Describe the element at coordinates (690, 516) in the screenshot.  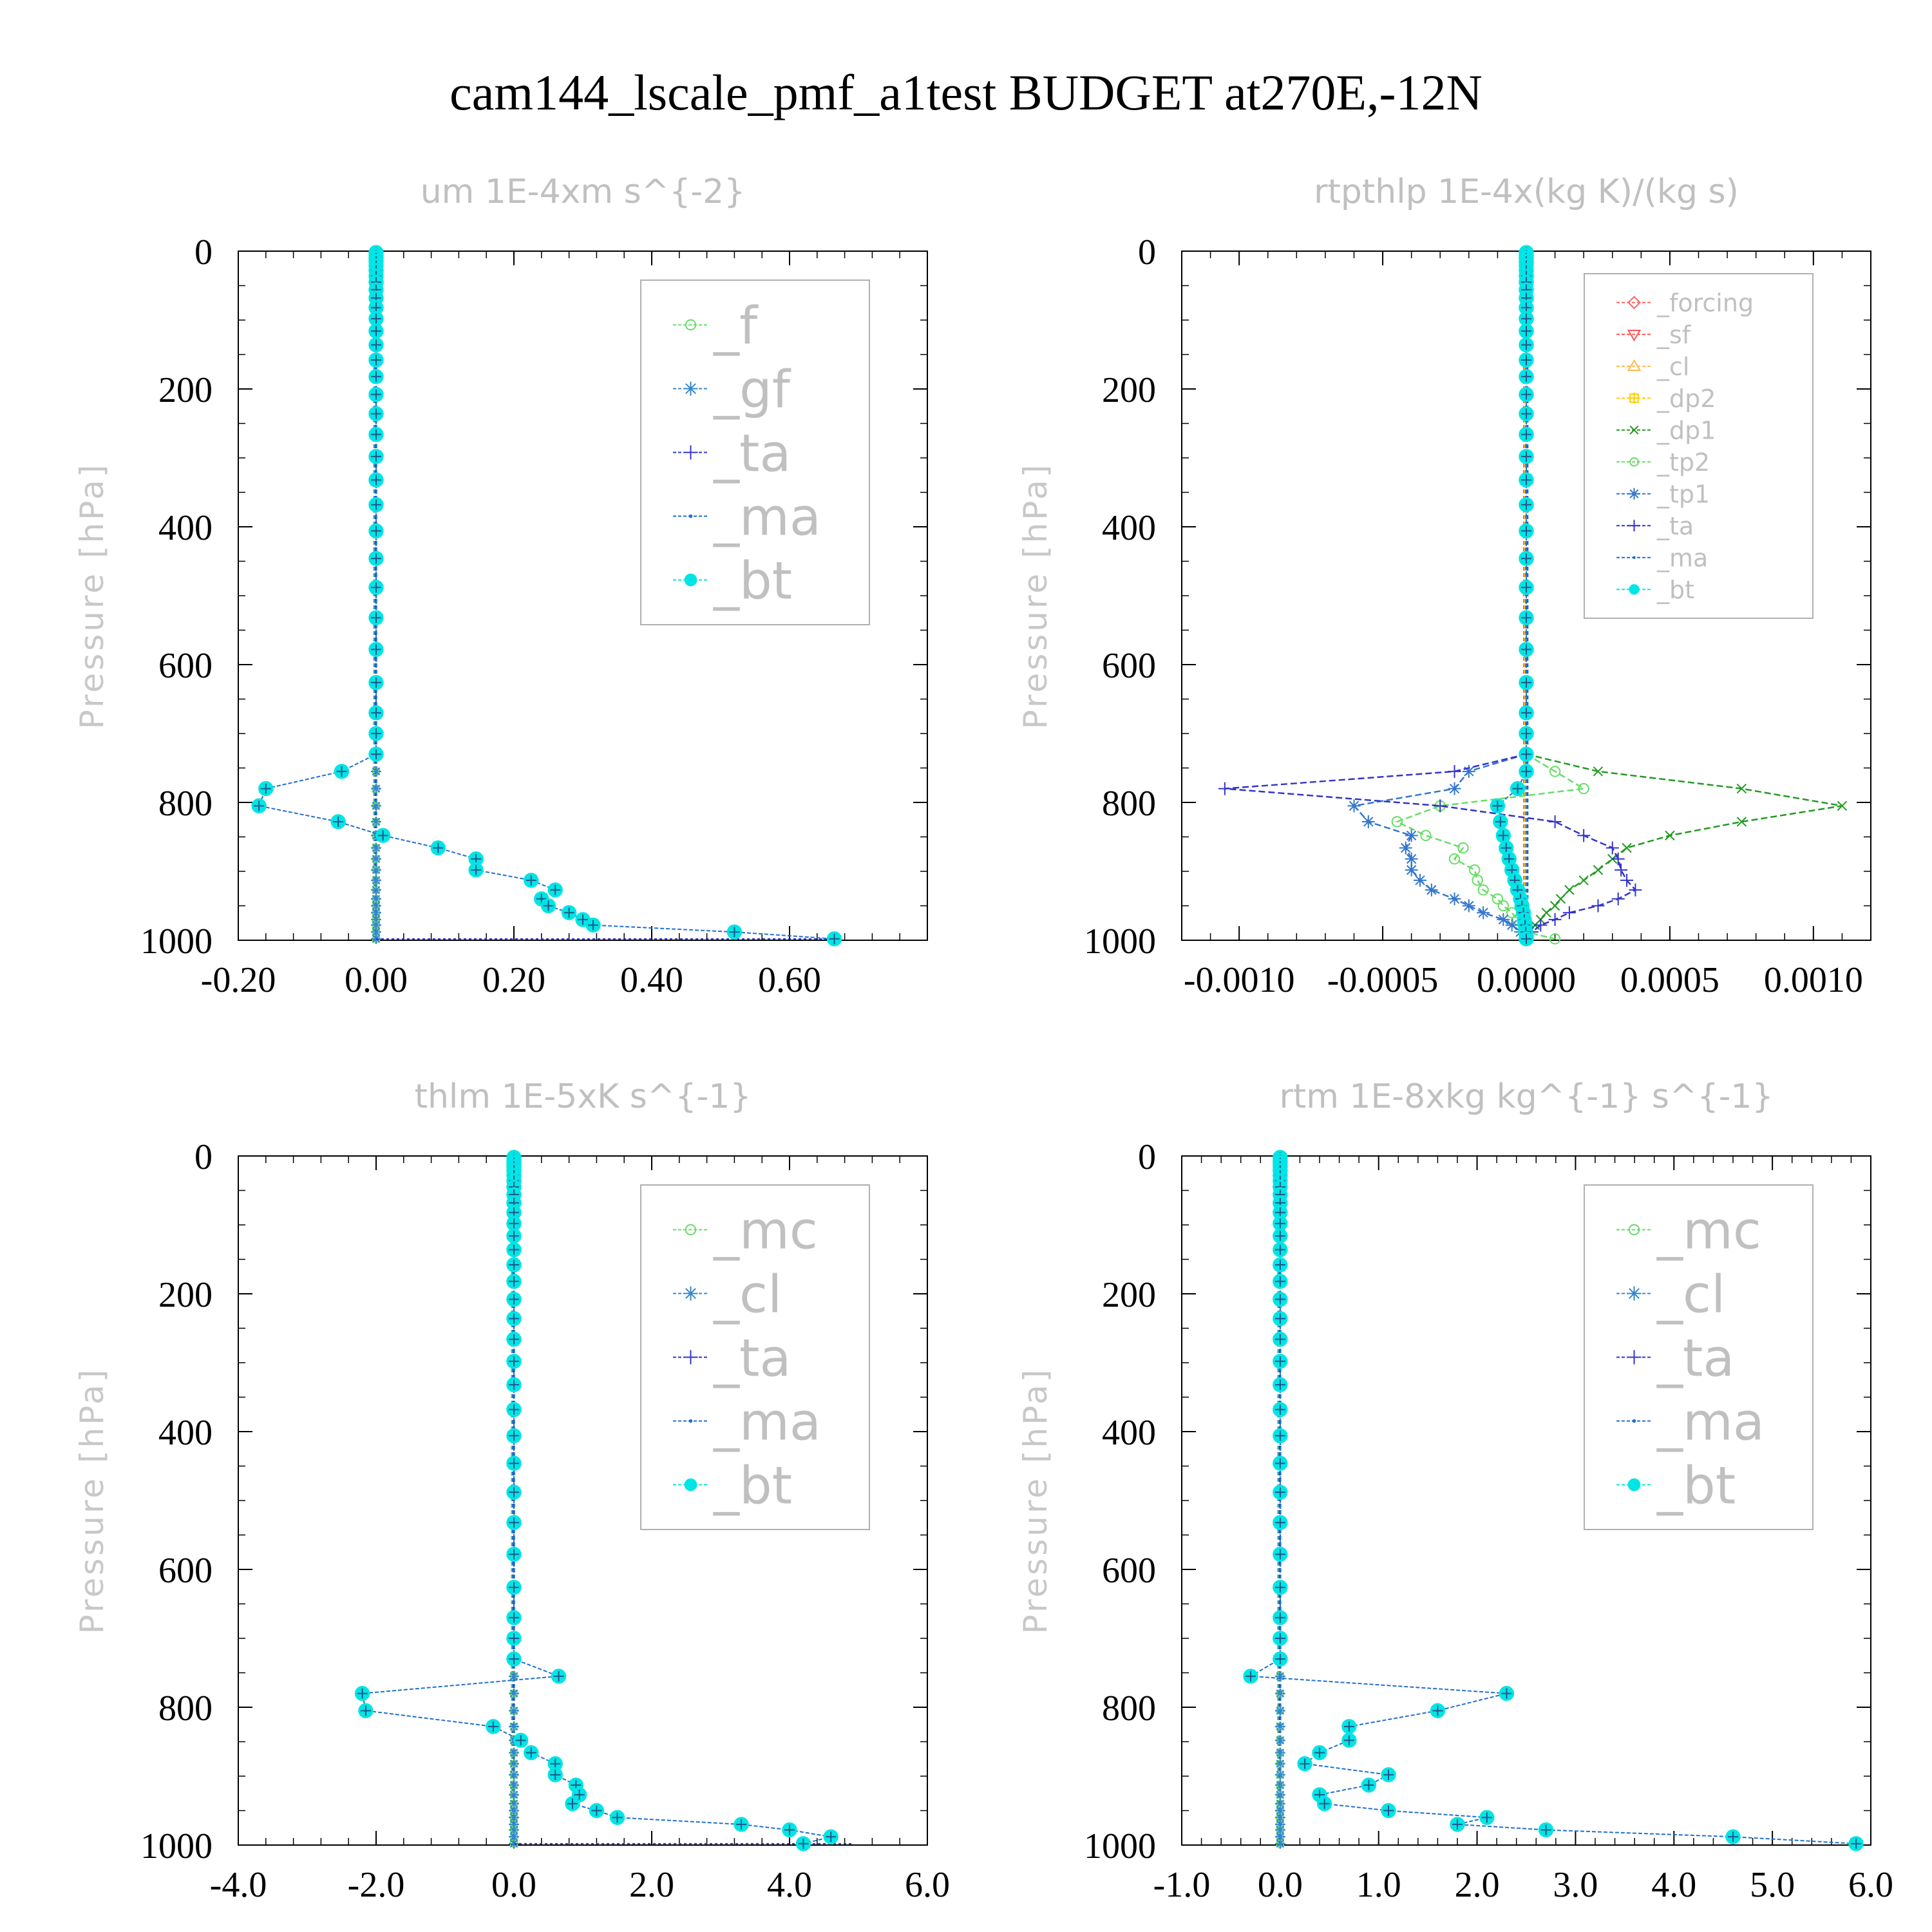
I see `legend-marker-ma` at that location.